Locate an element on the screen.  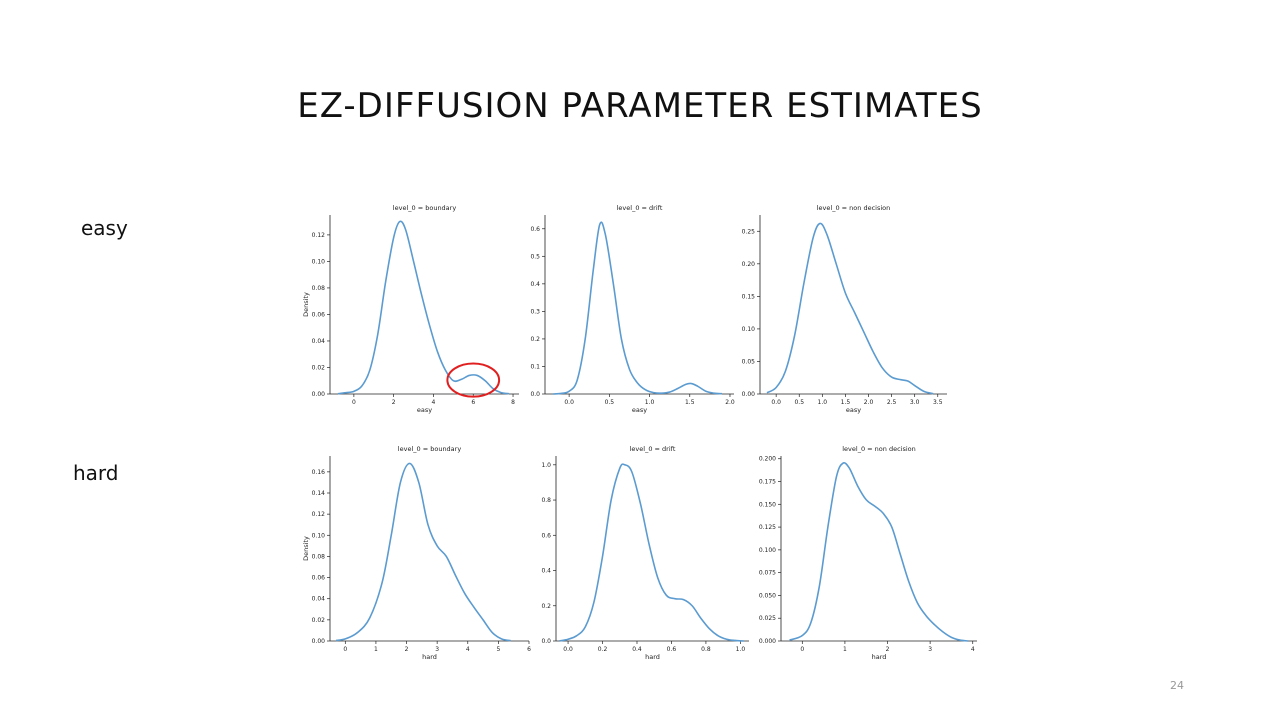
y-tick-label: 0.100 is located at coordinates (767, 550).